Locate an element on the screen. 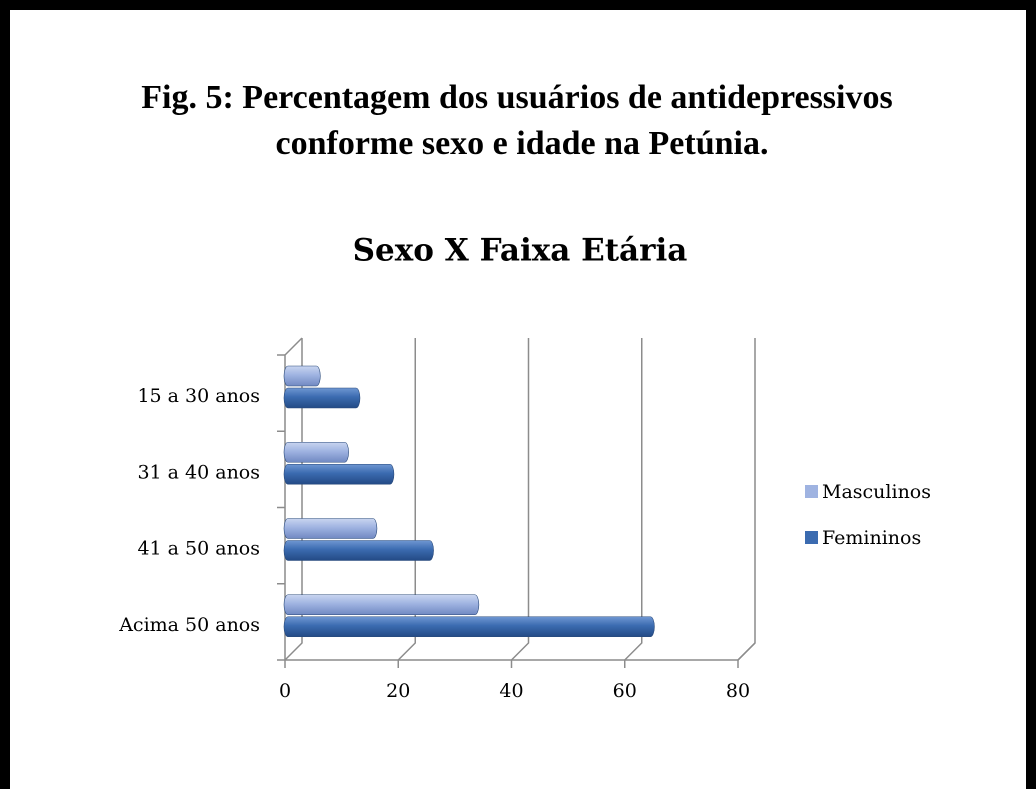 The width and height of the screenshot is (1036, 789). y-tick-label: 31 a 40 anos is located at coordinates (198, 472).